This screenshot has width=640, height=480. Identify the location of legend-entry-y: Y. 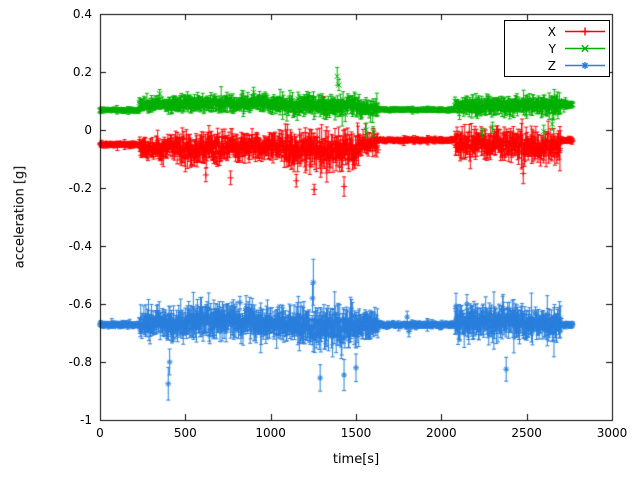
(557, 48).